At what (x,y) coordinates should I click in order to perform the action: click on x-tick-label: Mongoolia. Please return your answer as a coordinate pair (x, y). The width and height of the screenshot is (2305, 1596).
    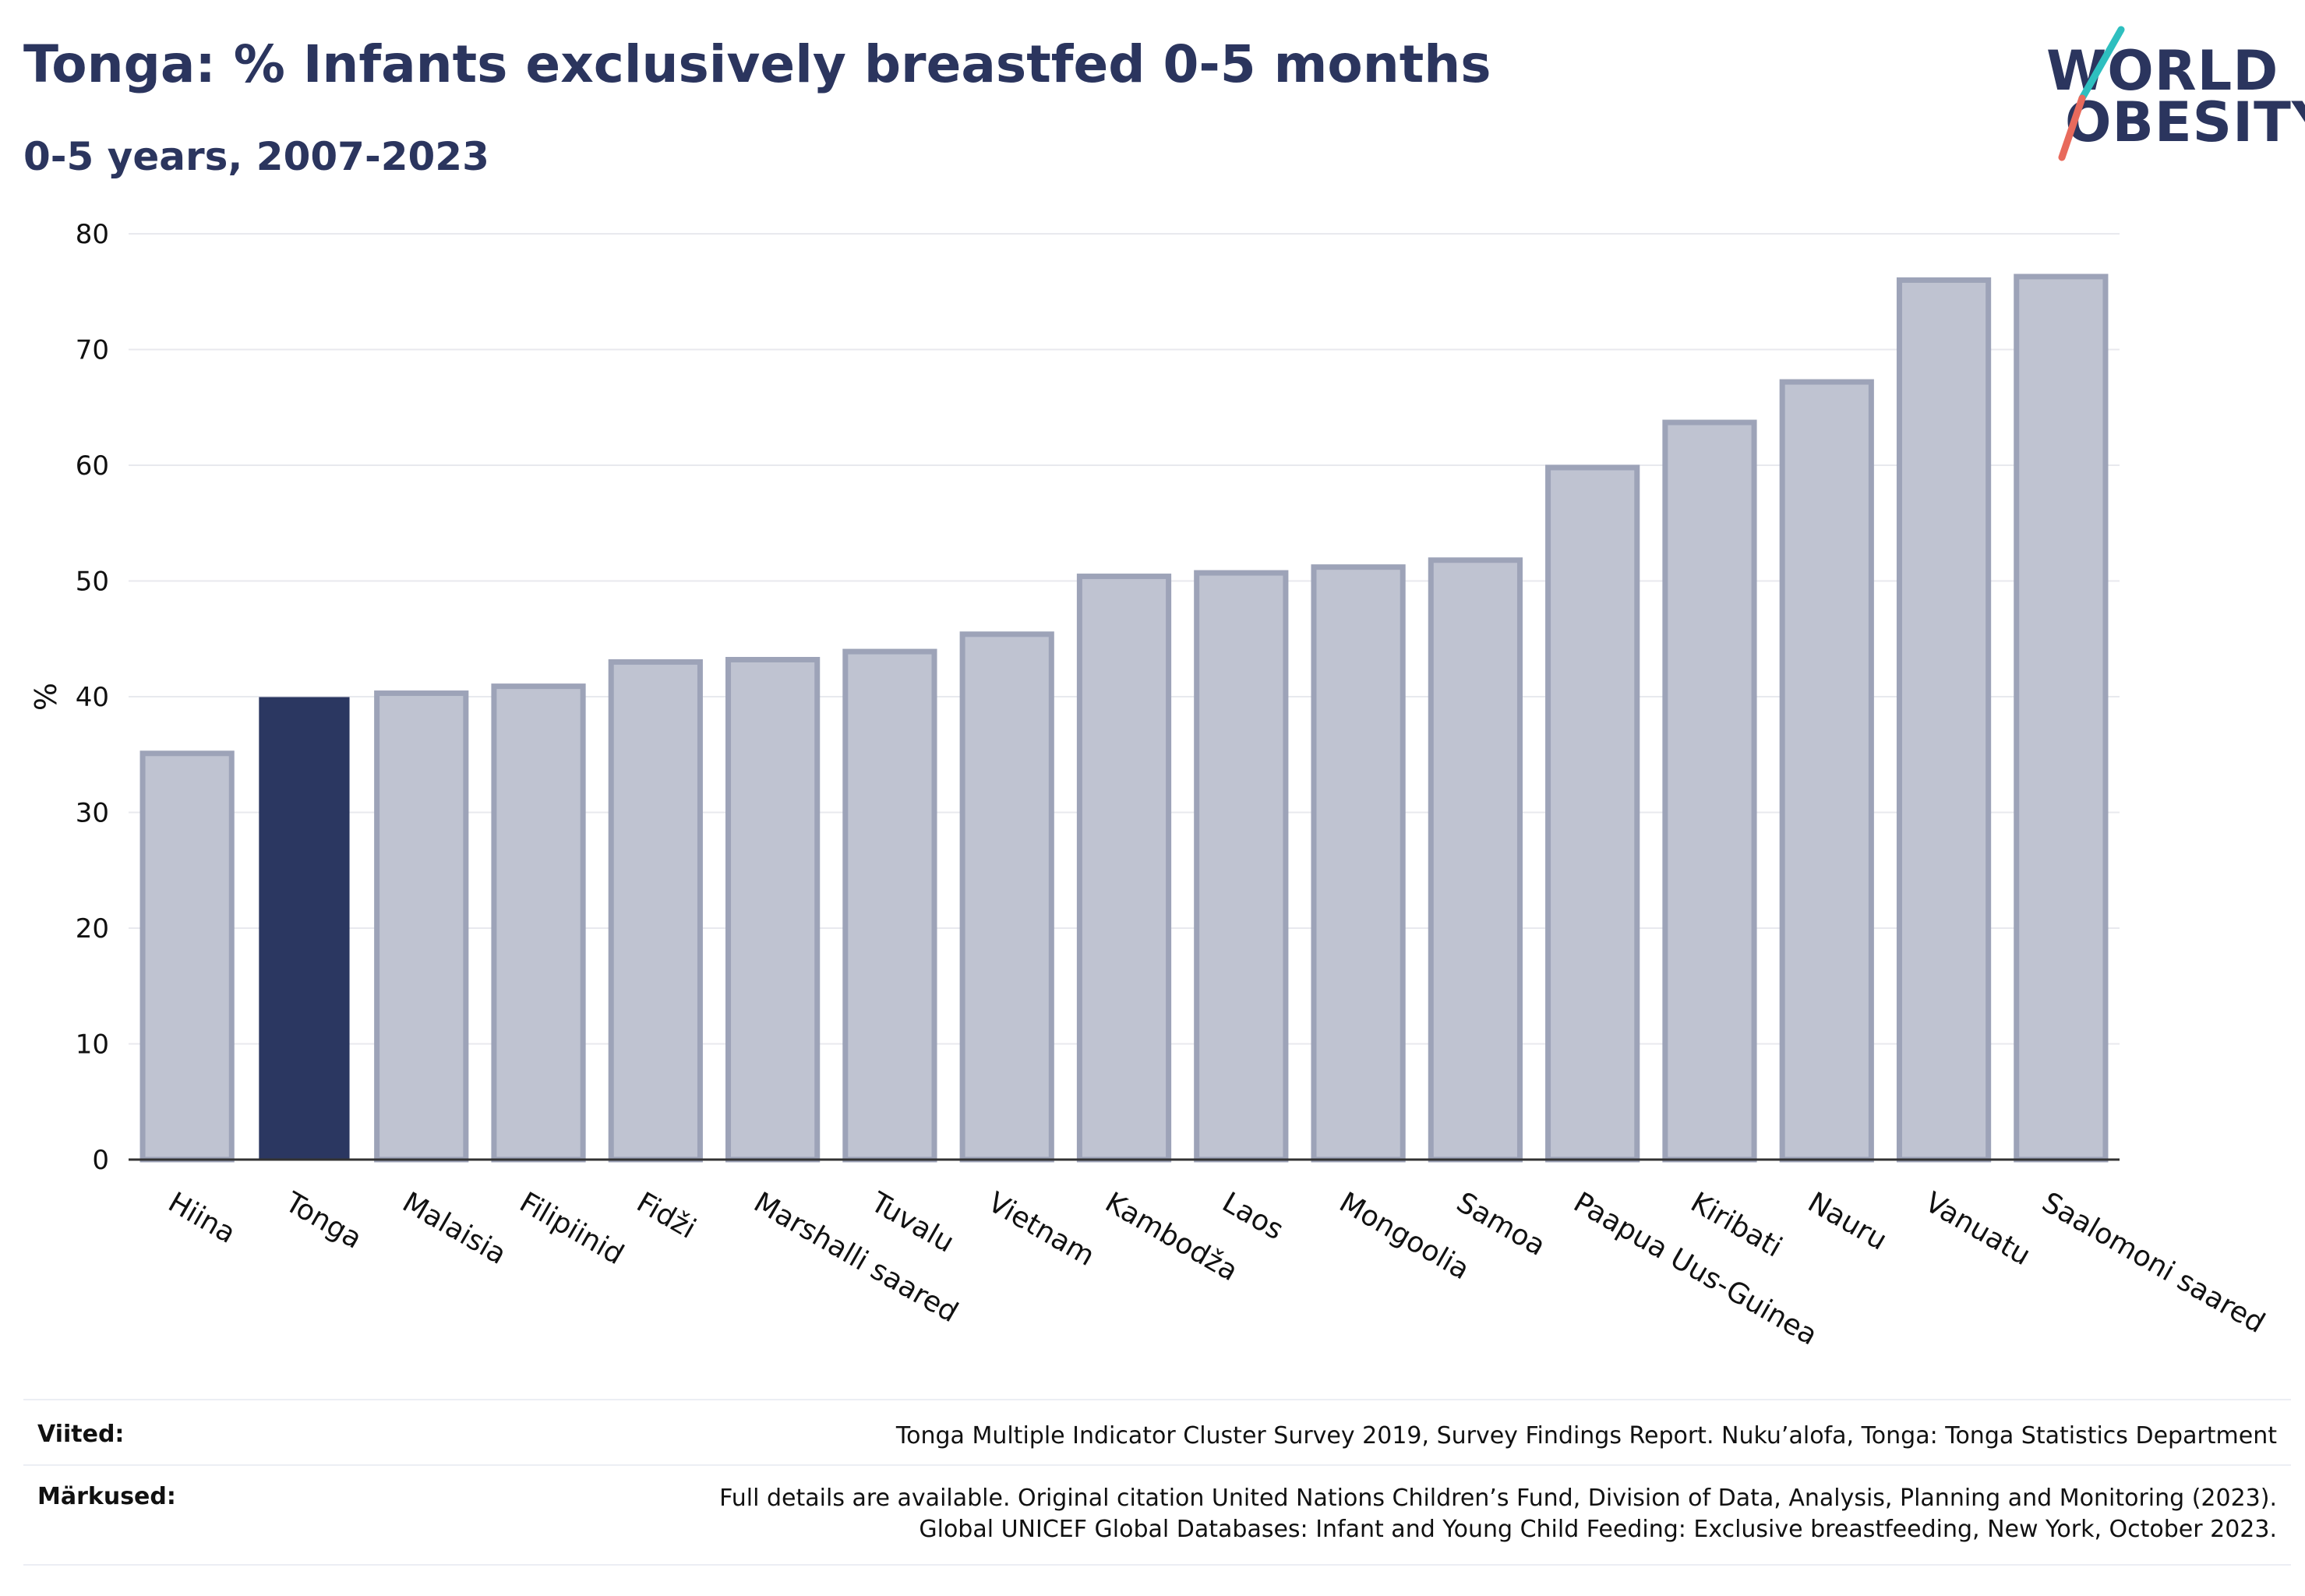
    Looking at the image, I should click on (1404, 1236).